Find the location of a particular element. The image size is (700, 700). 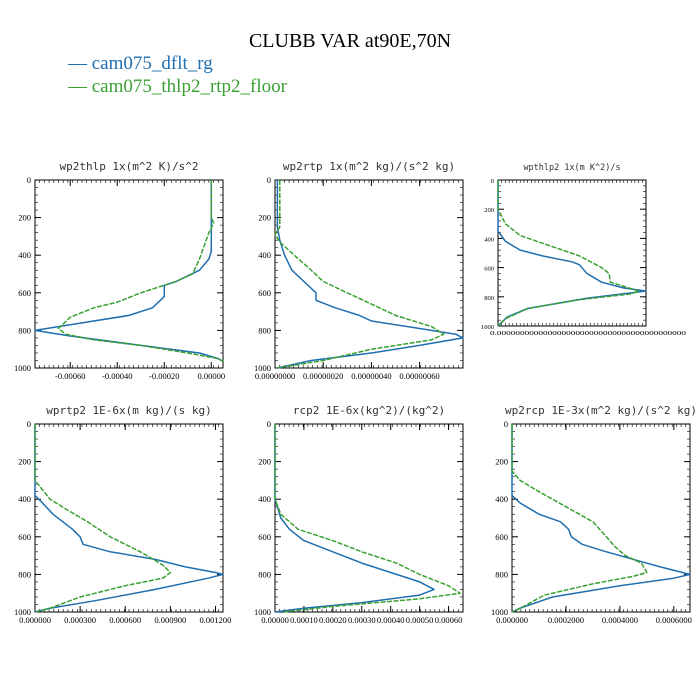

x-tick-label: 0.00000000 is located at coordinates (275, 376).